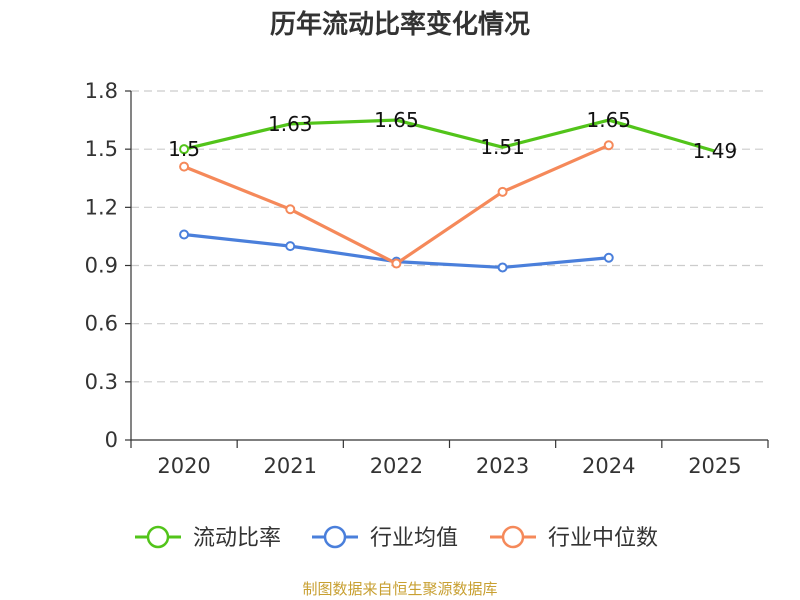 Image resolution: width=800 pixels, height=600 pixels. I want to click on legend-label: 行业均值, so click(414, 538).